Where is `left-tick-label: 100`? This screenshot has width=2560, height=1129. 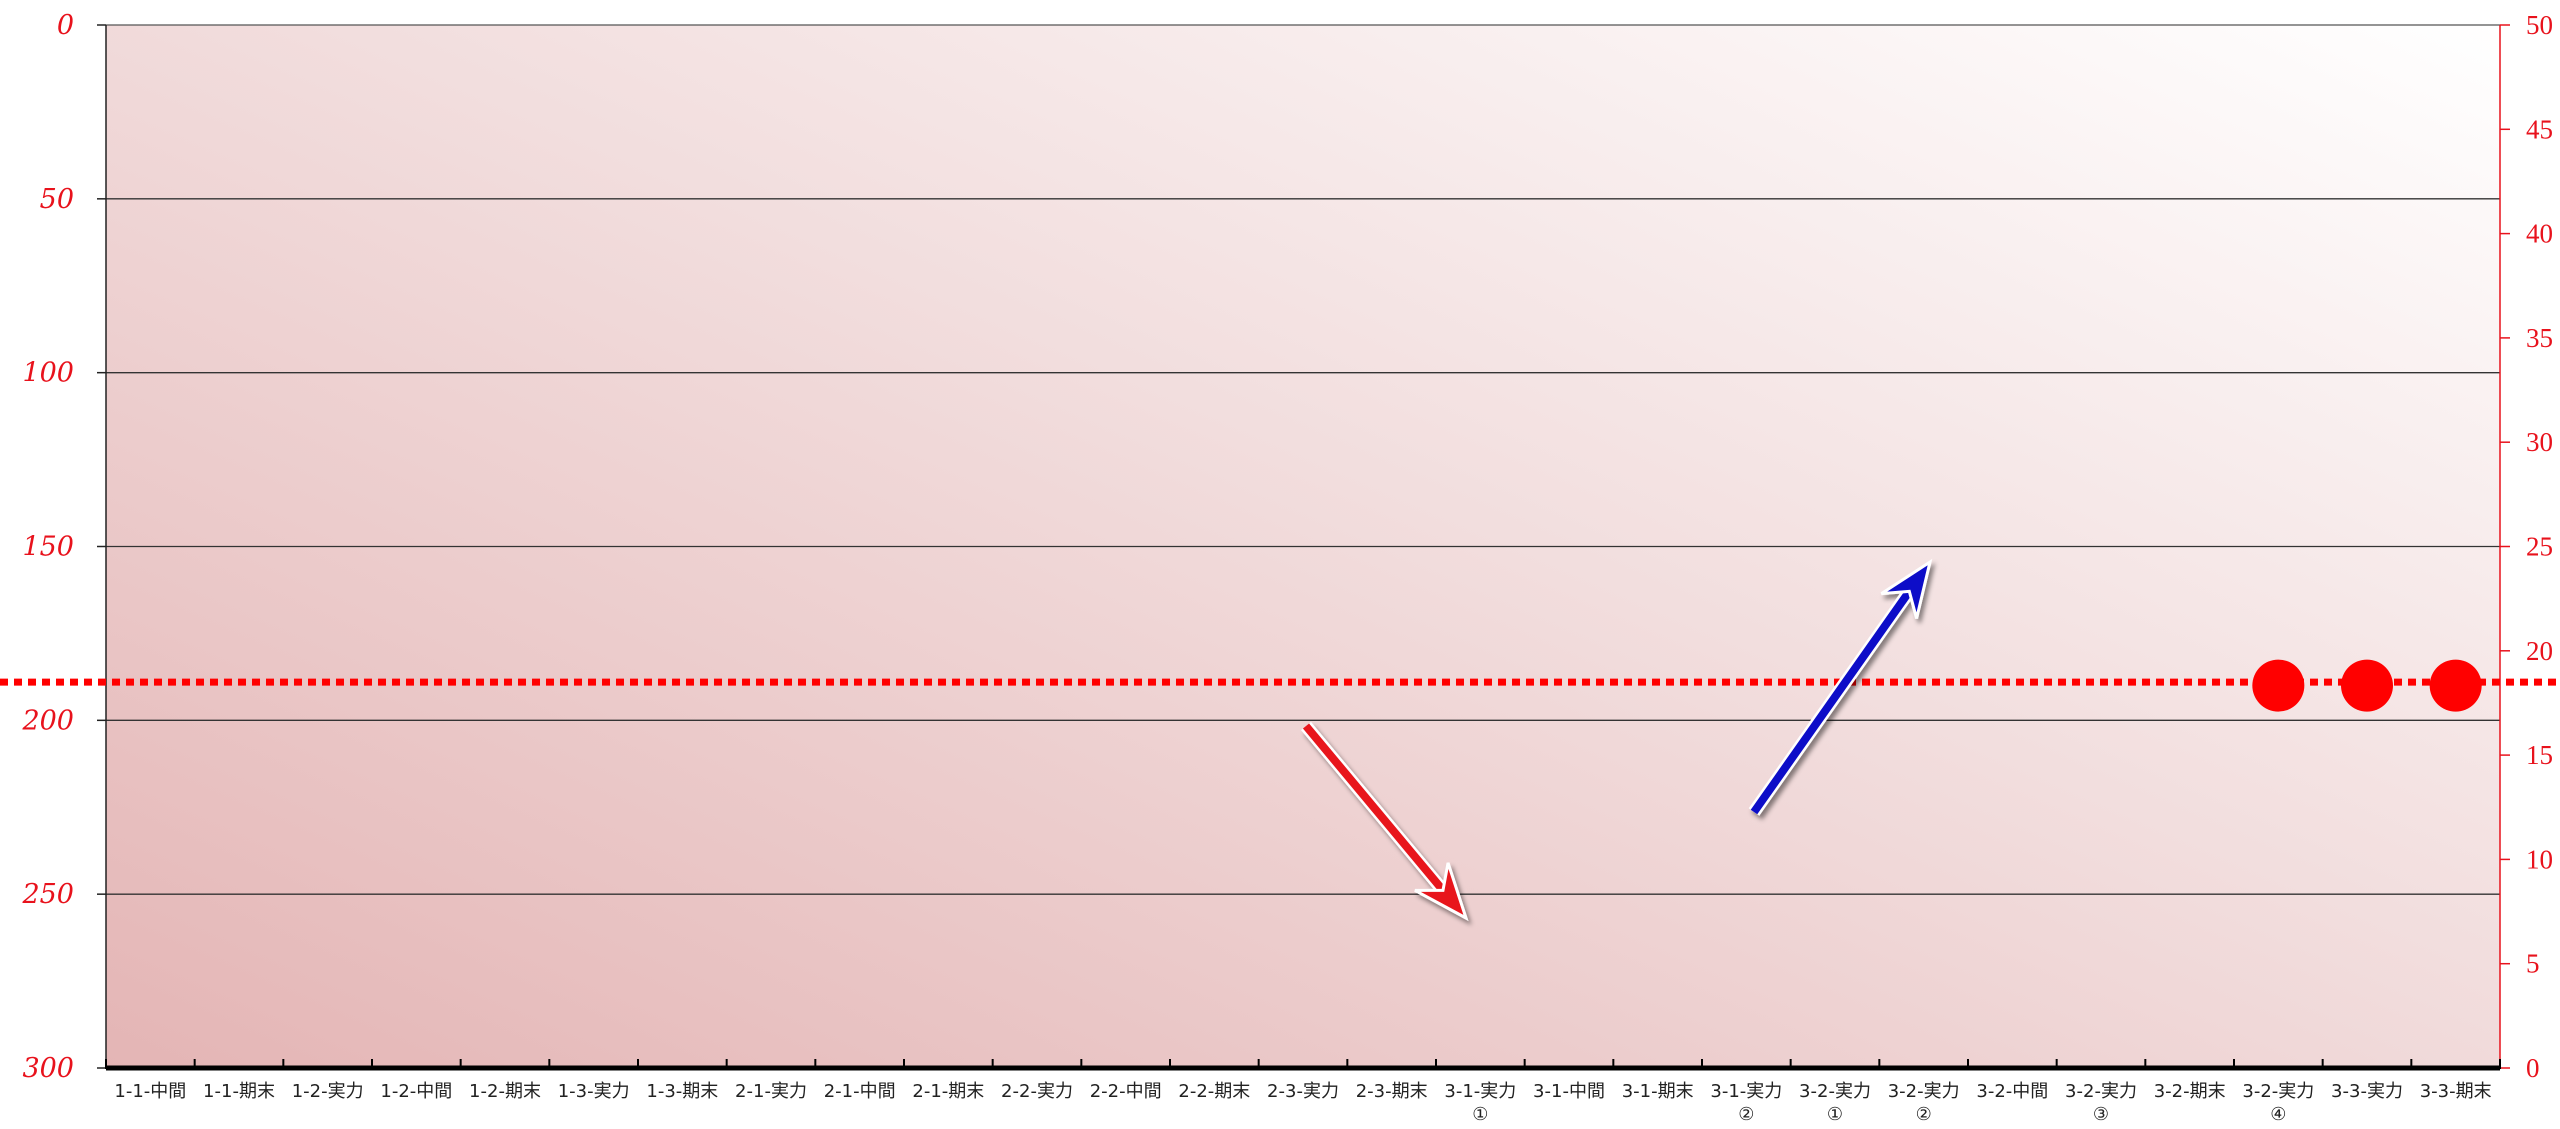
left-tick-label: 100 is located at coordinates (48, 373).